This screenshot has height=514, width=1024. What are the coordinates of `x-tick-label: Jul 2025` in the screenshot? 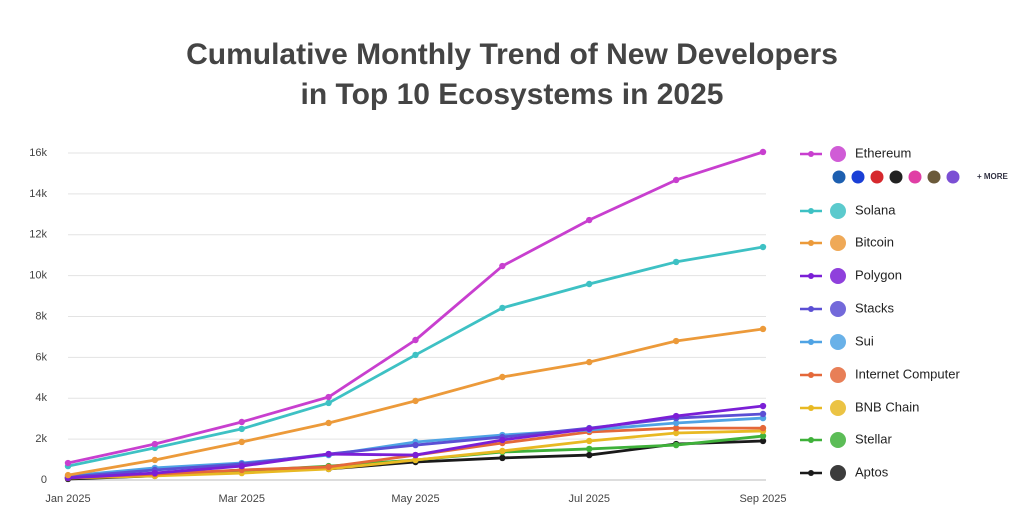 It's located at (589, 499).